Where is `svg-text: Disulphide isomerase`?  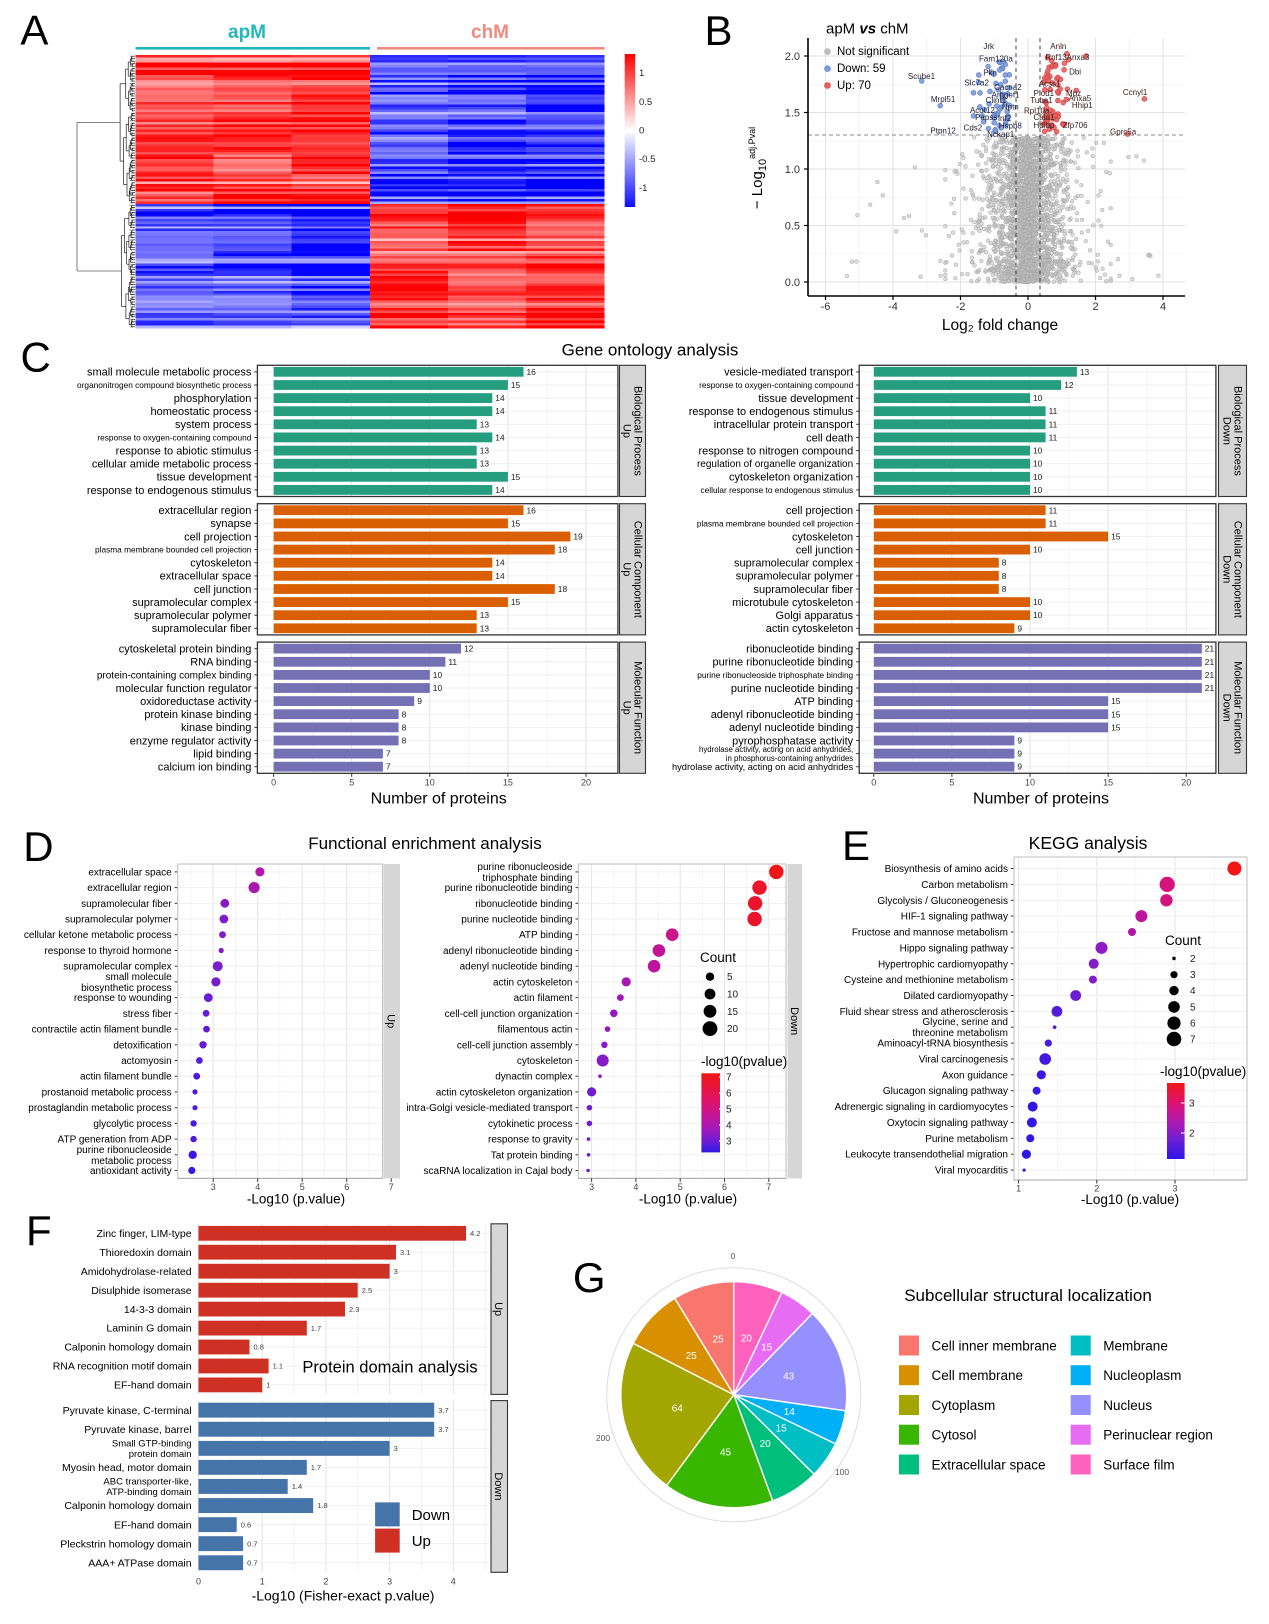 svg-text: Disulphide isomerase is located at coordinates (141, 1291).